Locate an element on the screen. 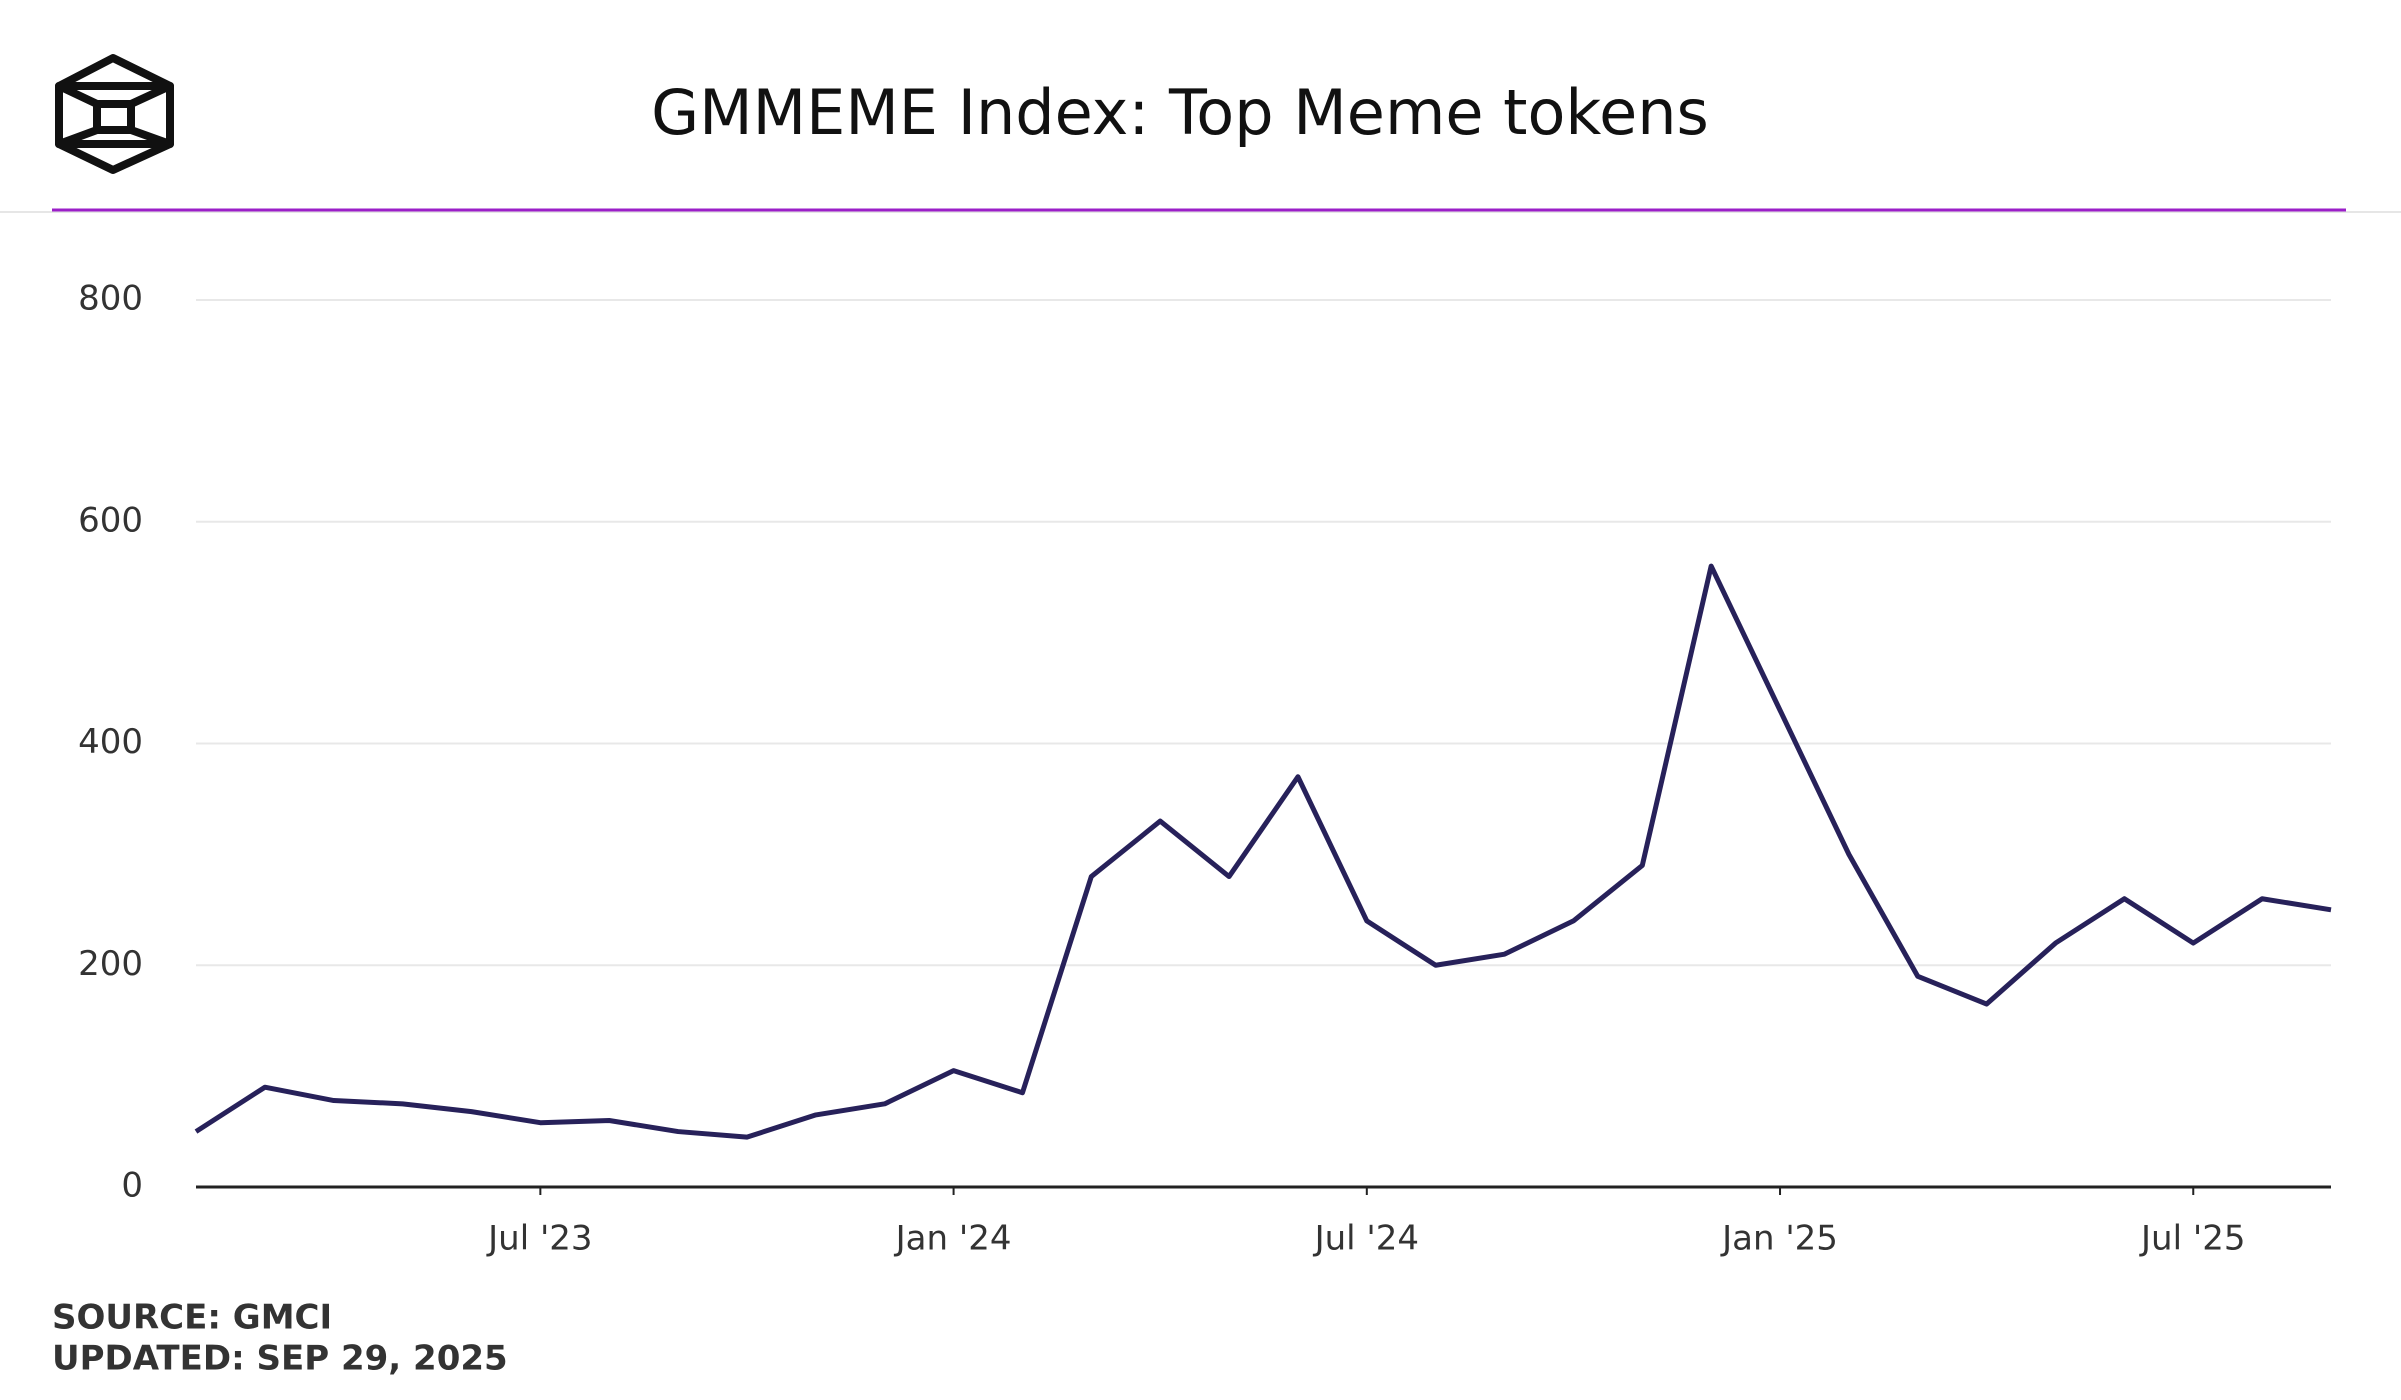 The height and width of the screenshot is (1400, 2401). y-tick-label: 0 is located at coordinates (132, 1186).